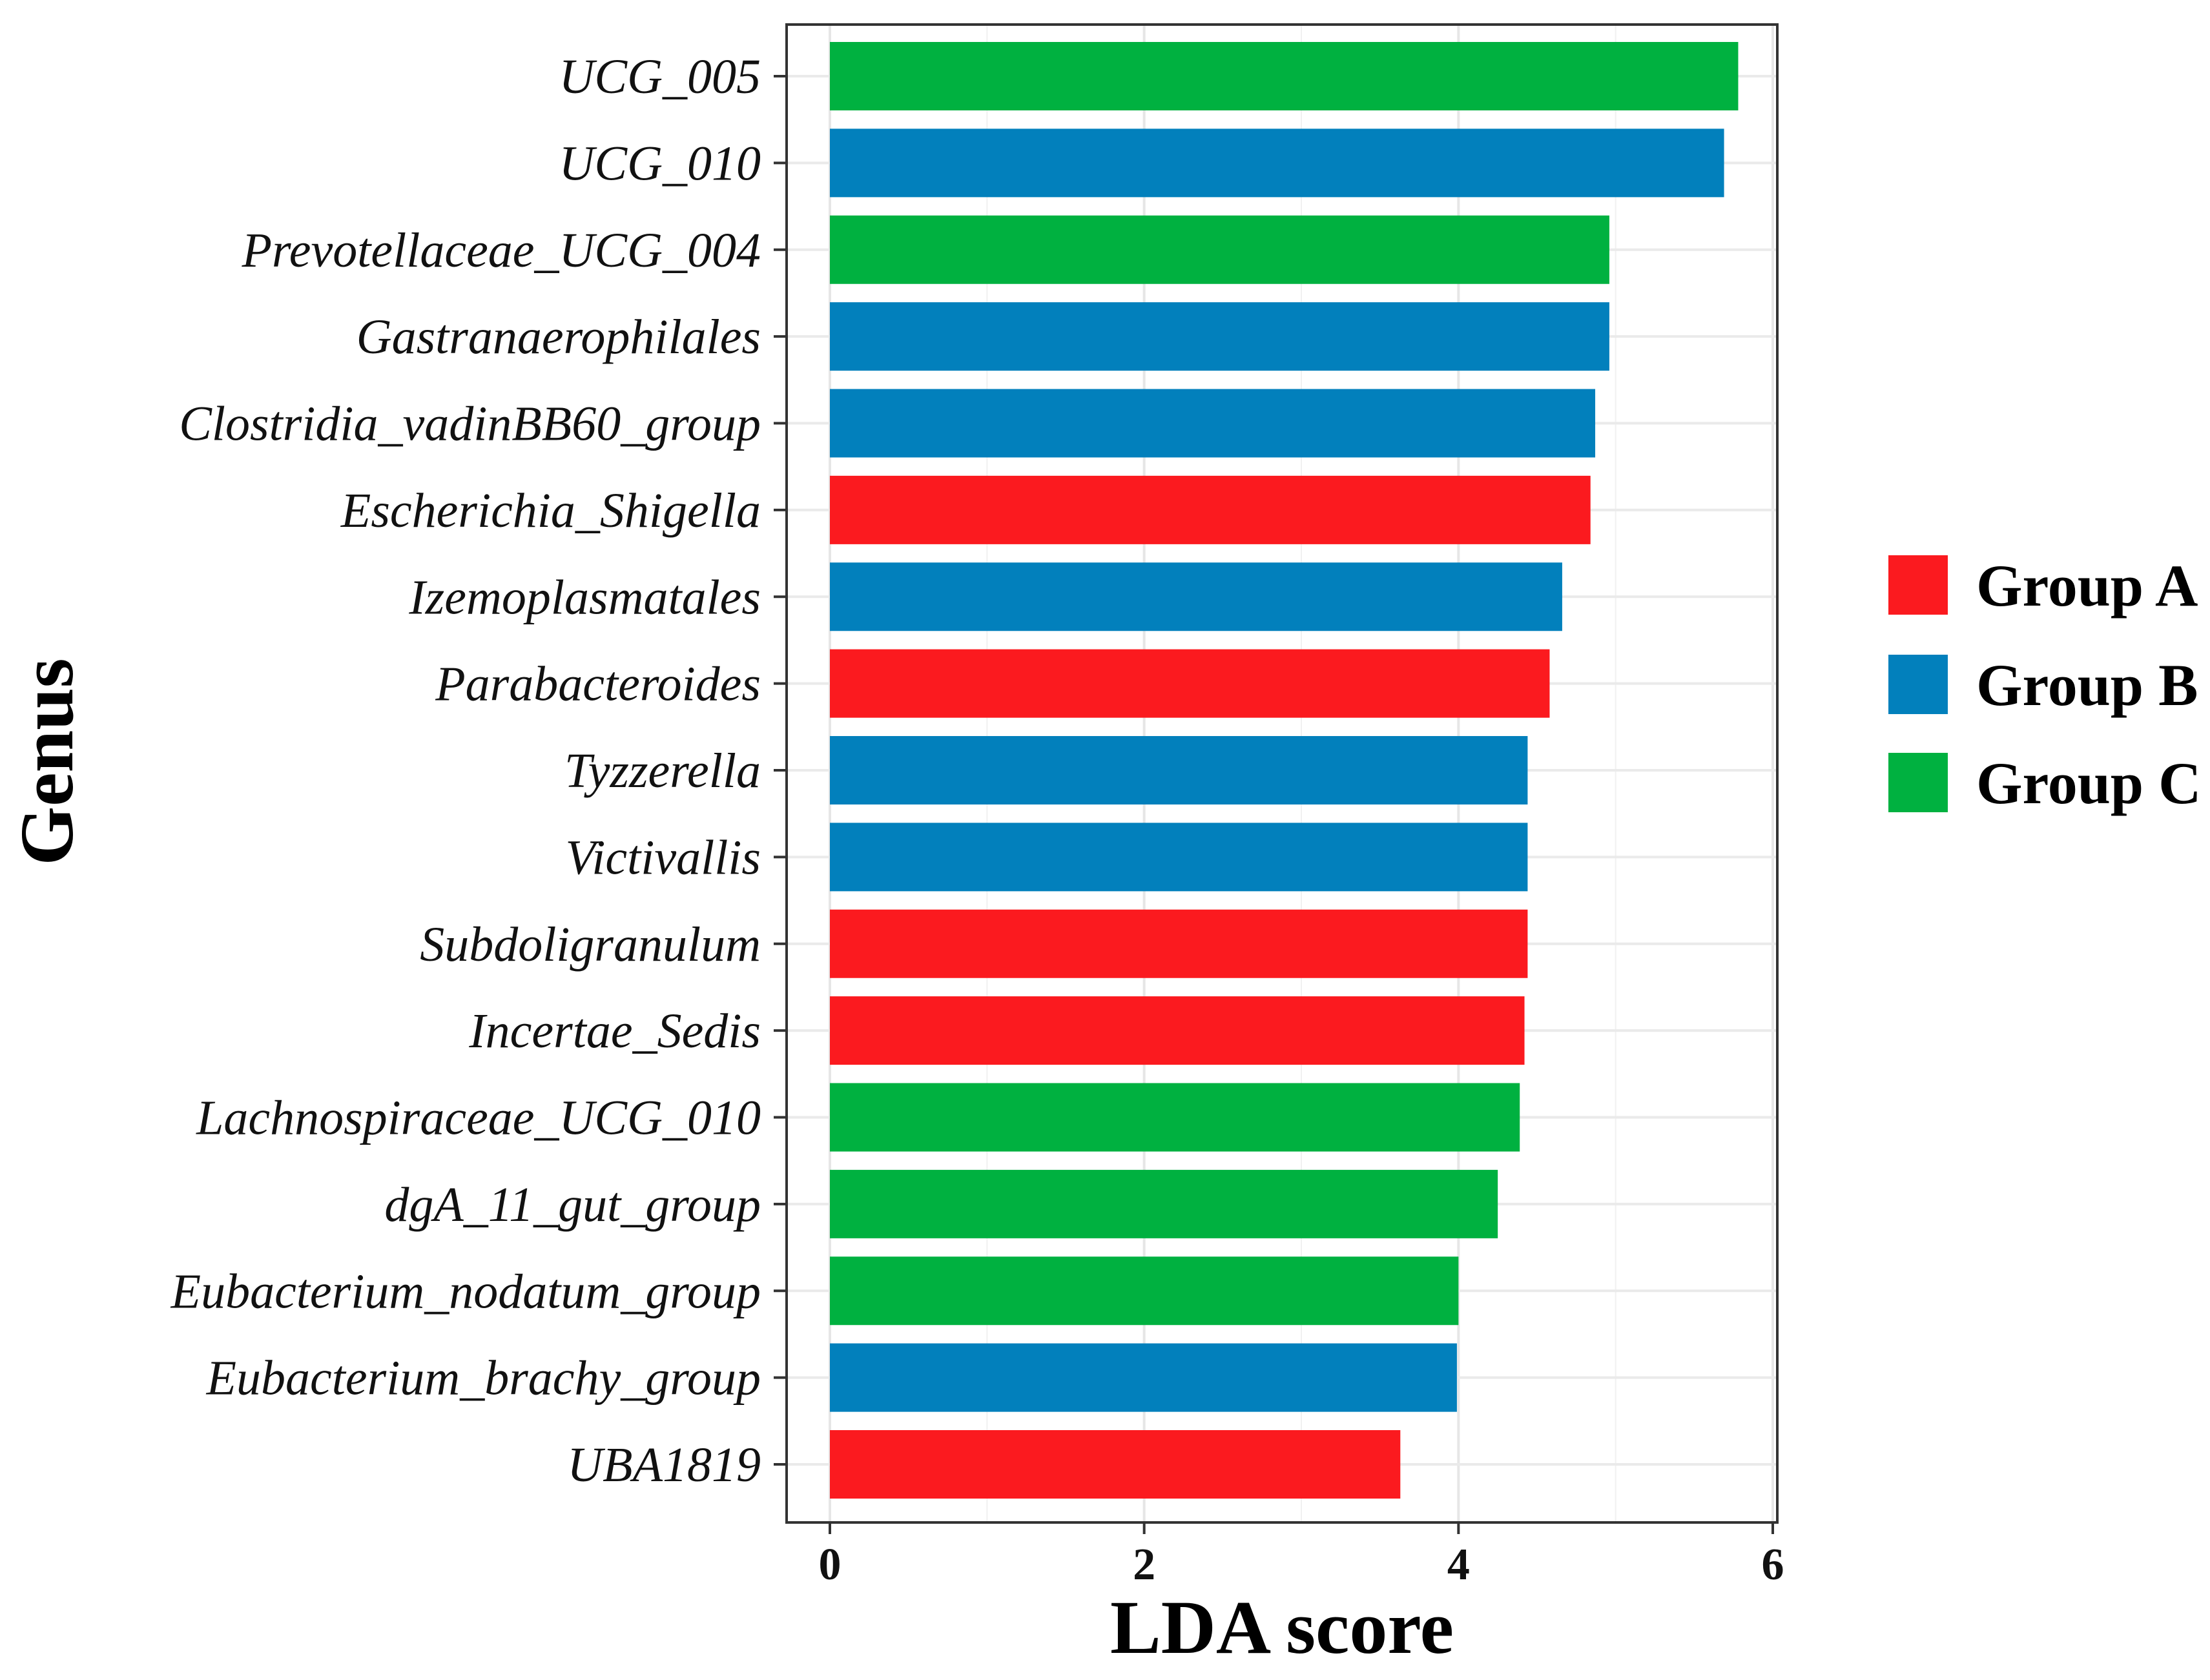  What do you see at coordinates (1177, 1030) in the screenshot?
I see `bar-incertae-sedis` at bounding box center [1177, 1030].